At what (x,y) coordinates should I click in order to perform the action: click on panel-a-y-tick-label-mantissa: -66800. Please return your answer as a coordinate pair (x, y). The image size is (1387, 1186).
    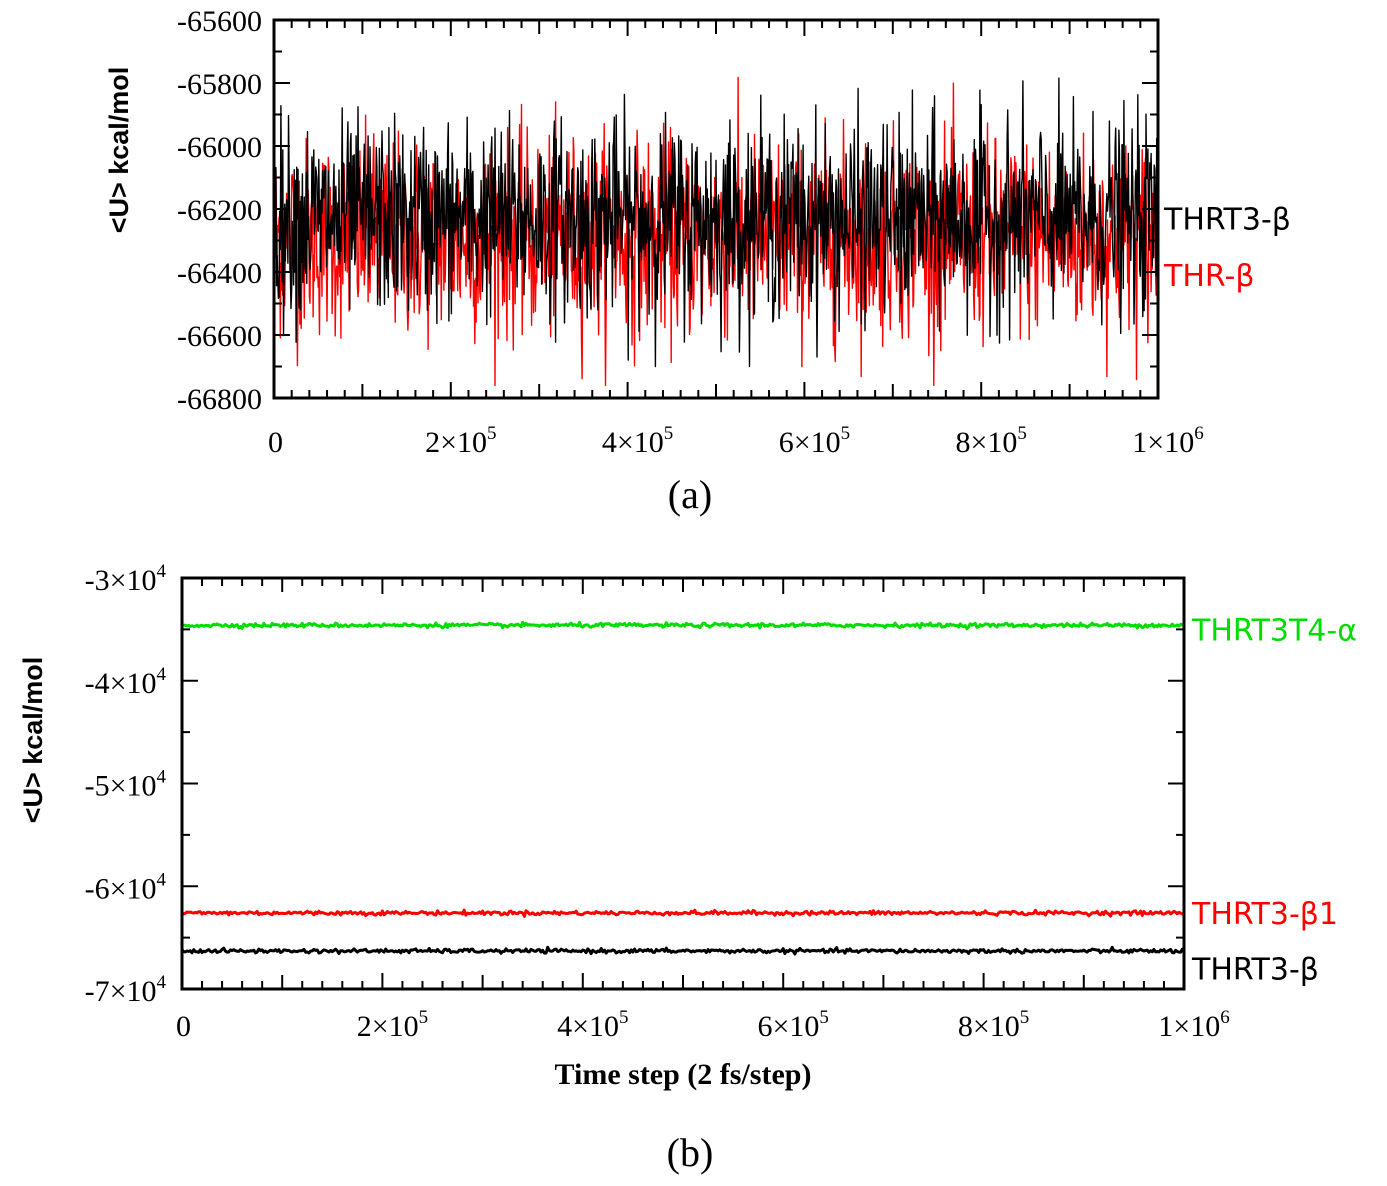
    Looking at the image, I should click on (219, 399).